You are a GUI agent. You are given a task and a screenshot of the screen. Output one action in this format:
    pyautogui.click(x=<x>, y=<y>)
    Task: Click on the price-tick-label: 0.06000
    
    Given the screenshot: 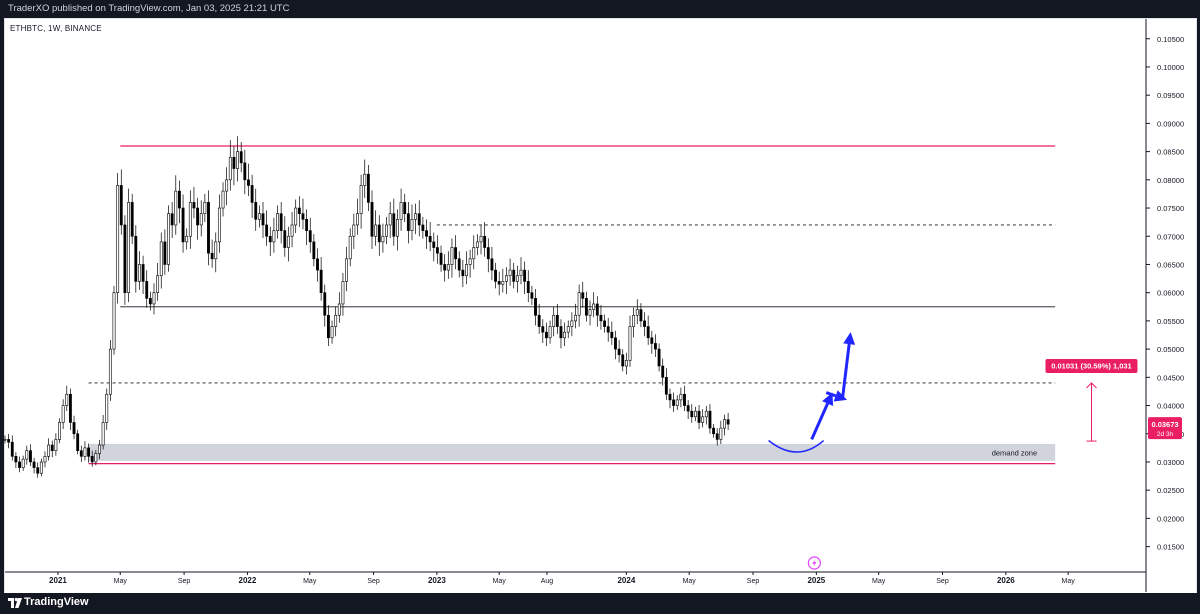 What is the action you would take?
    pyautogui.click(x=1170, y=293)
    